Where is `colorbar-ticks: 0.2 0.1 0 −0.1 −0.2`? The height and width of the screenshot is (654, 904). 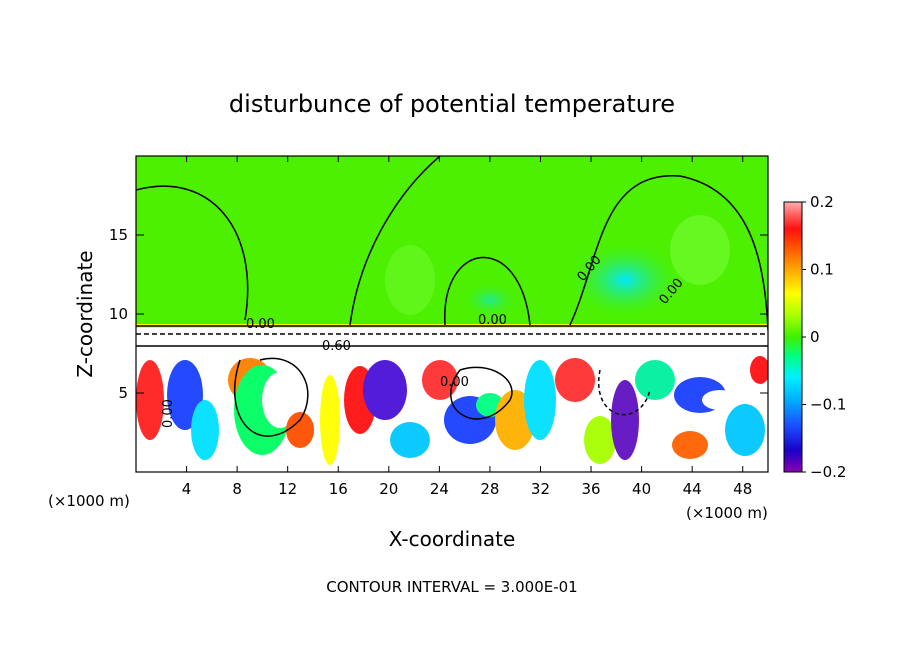
colorbar-ticks: 0.2 0.1 0 −0.1 −0.2 is located at coordinates (824, 337).